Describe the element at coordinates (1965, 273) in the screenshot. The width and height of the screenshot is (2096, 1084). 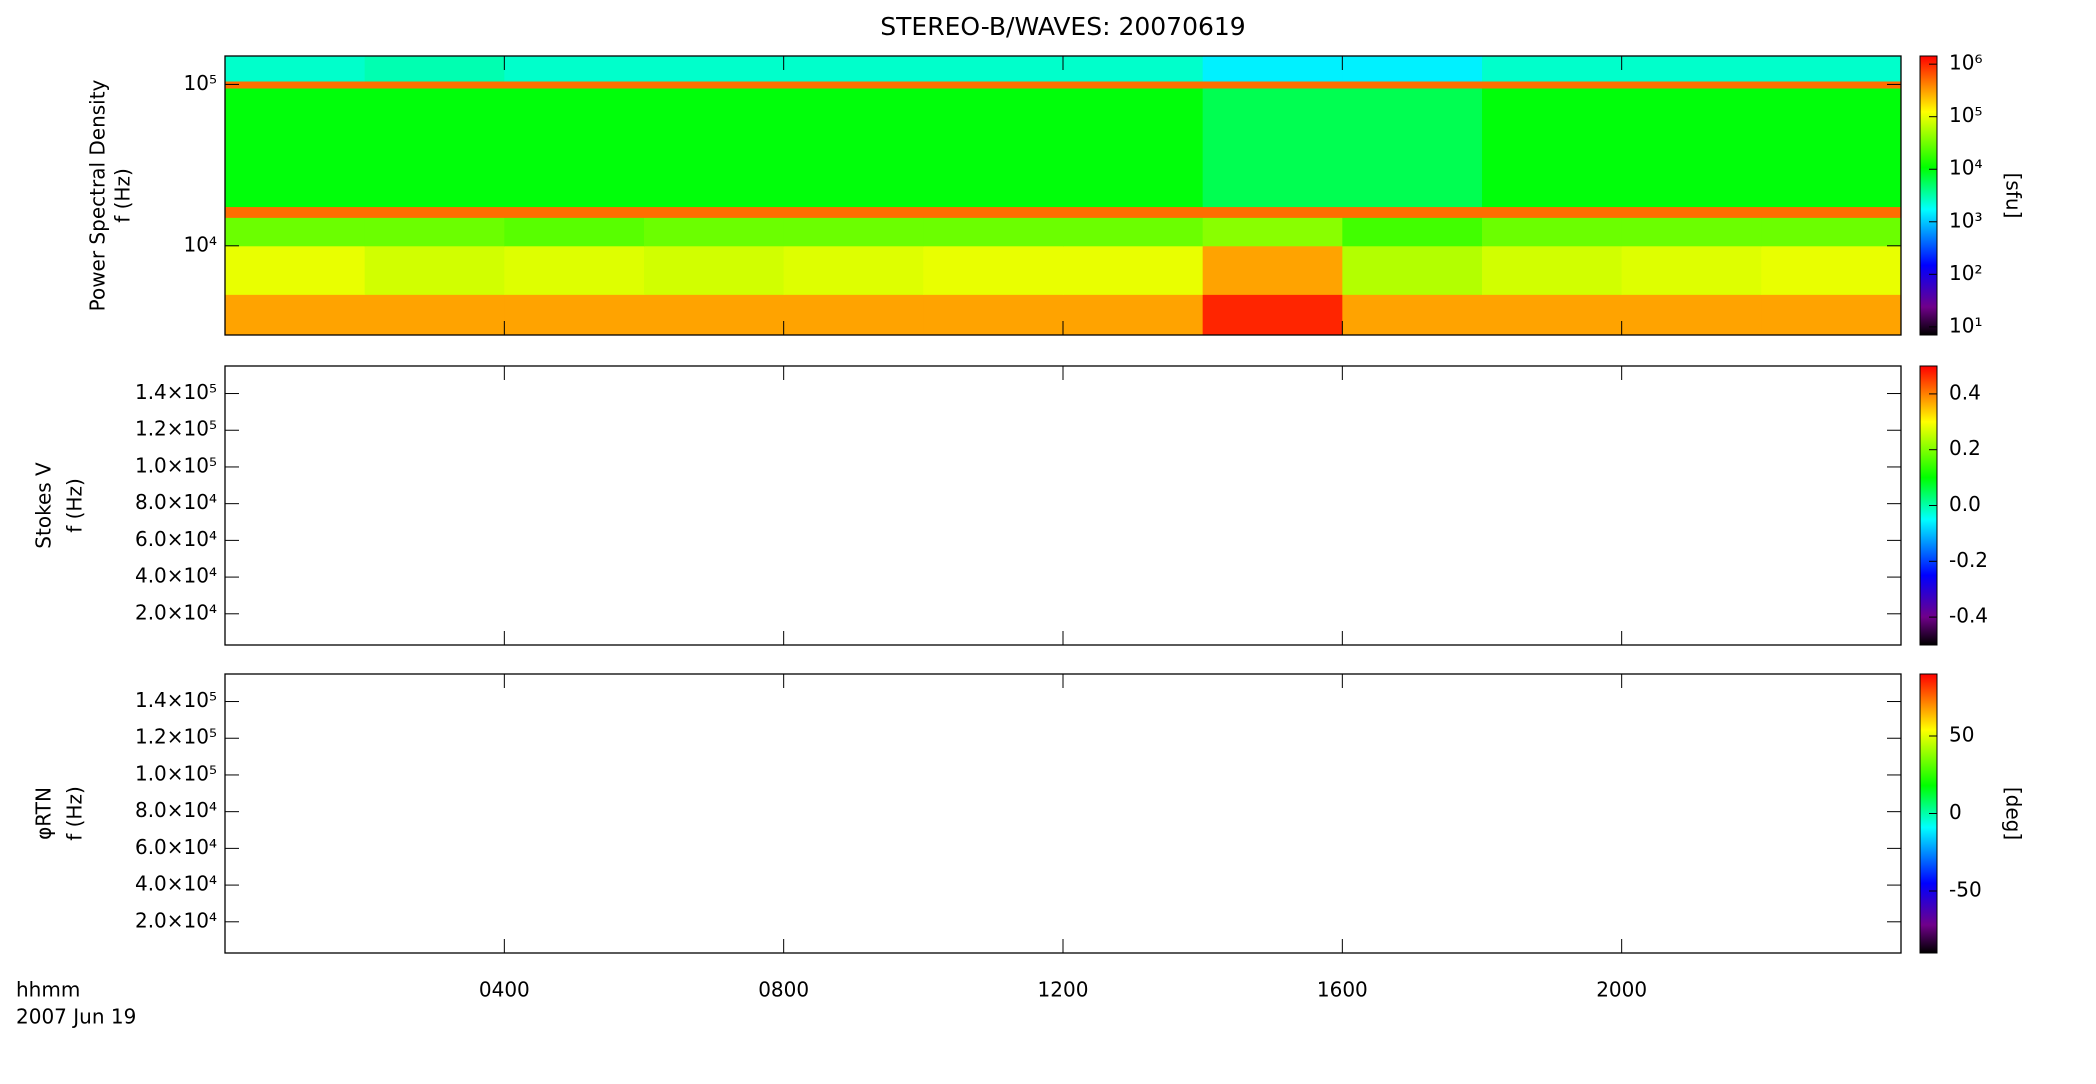
I see `colorbar-tick-label: 10²` at that location.